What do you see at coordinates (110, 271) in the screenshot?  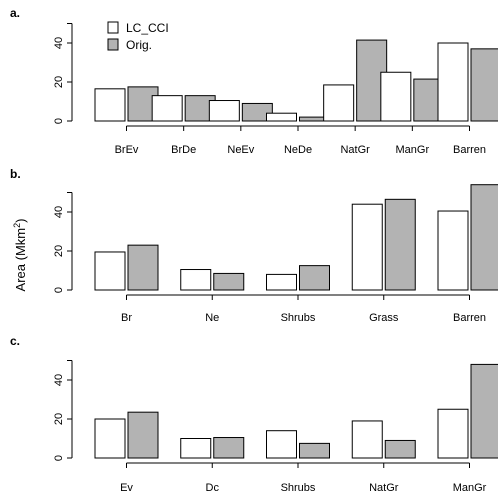 I see `bar-br-lc-cci` at bounding box center [110, 271].